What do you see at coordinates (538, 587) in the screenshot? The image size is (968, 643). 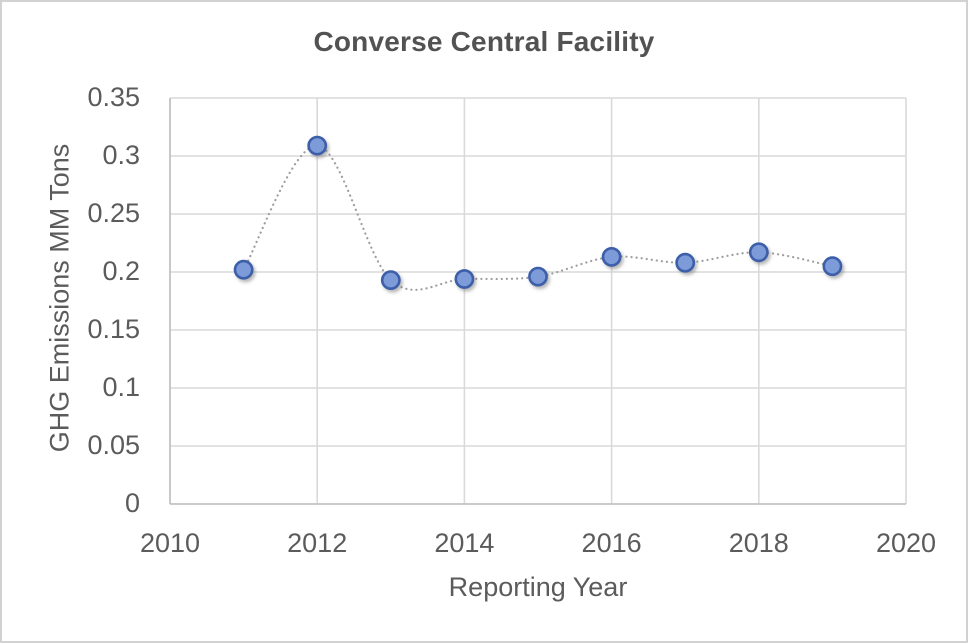 I see `x-axis-title: Reporting Year` at bounding box center [538, 587].